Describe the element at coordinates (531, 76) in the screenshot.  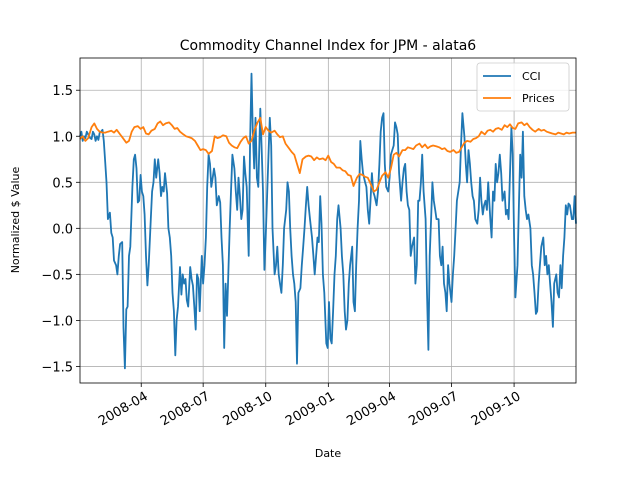
I see `legend-label-cci: CCI` at that location.